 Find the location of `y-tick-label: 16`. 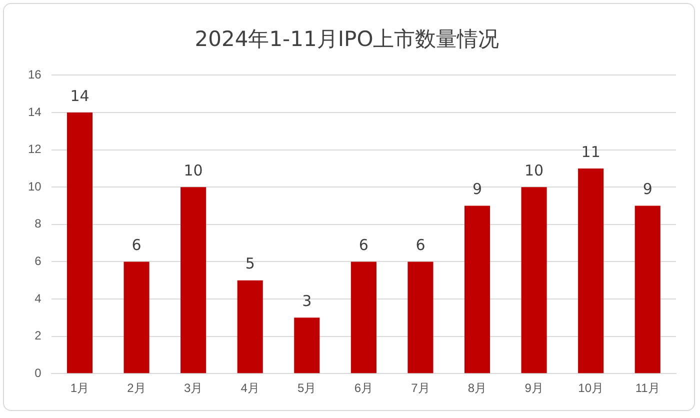

y-tick-label: 16 is located at coordinates (35, 75).